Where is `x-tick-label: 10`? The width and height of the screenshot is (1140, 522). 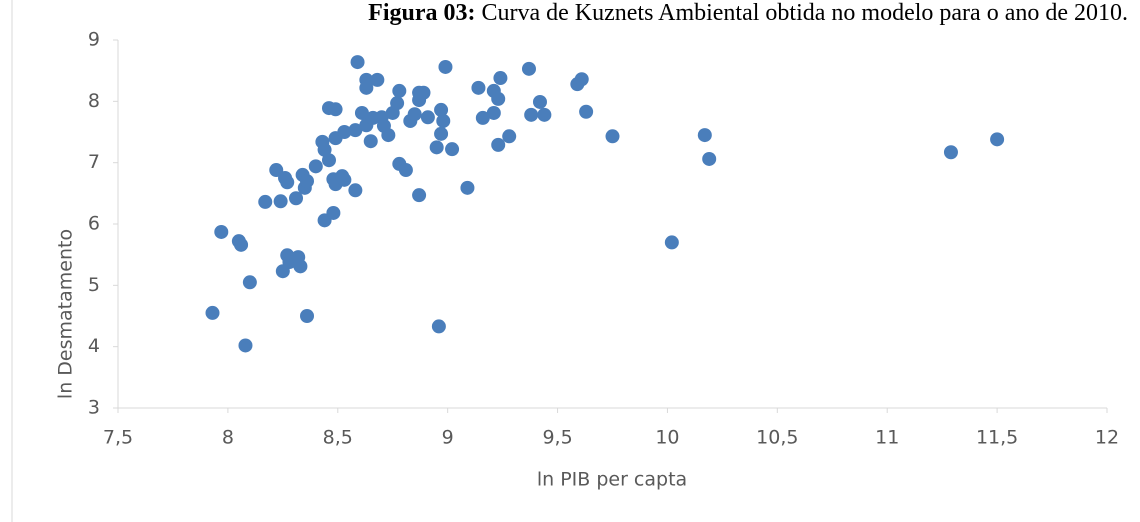 x-tick-label: 10 is located at coordinates (667, 438).